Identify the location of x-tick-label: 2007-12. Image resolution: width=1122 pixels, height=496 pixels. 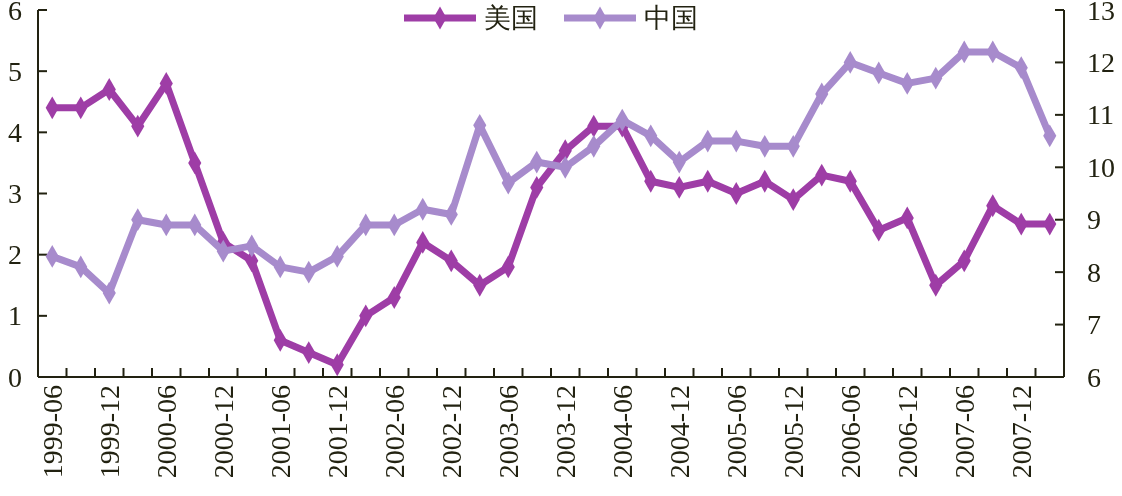
(1021, 432).